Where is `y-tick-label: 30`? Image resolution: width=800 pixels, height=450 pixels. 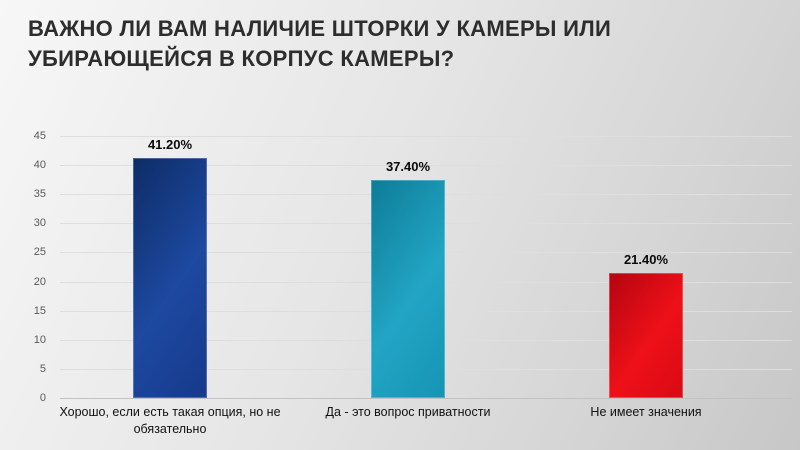
y-tick-label: 30 is located at coordinates (39, 223).